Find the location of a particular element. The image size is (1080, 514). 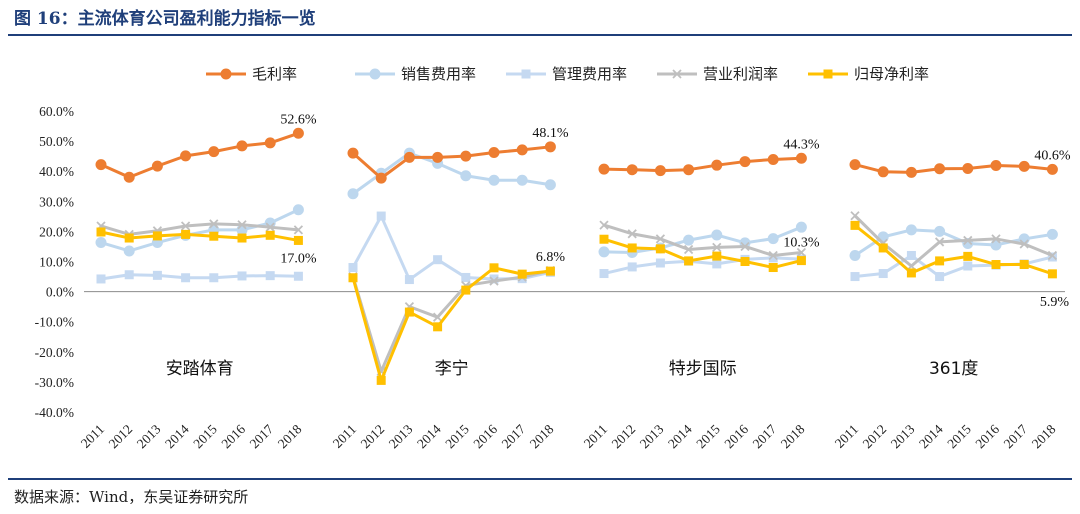

data-label: 44.3% is located at coordinates (801, 144).